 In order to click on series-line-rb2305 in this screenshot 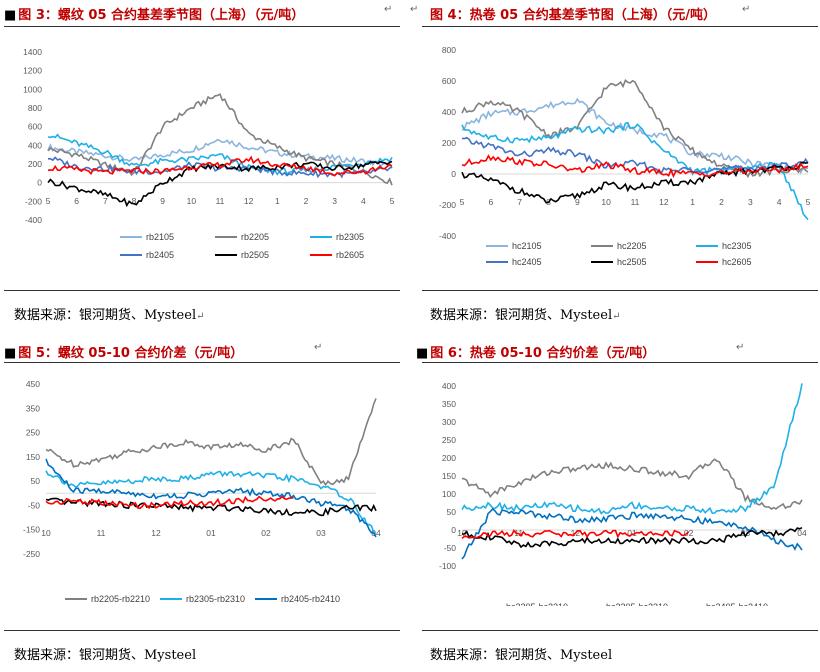, I will do `click(220, 154)`.